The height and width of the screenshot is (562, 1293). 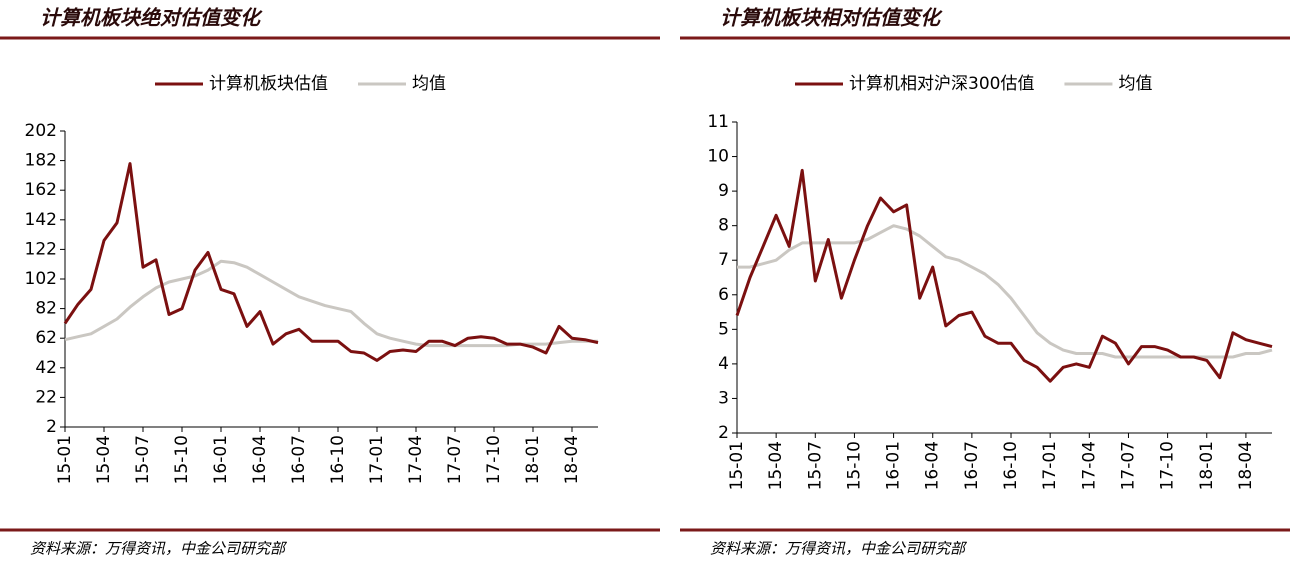 I want to click on y-tick-label: 8, so click(x=723, y=226).